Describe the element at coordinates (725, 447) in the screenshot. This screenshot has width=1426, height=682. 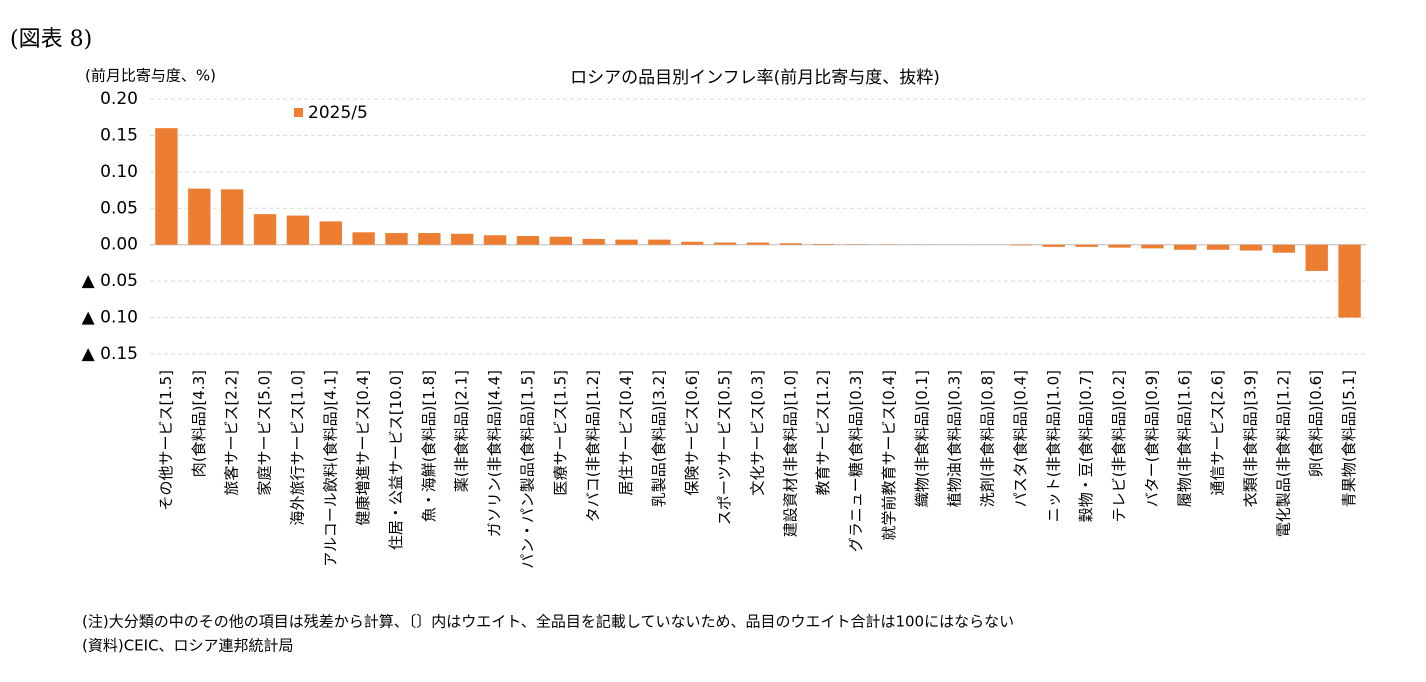
I see `x-tick-label: スポーツサービス[0.5]` at that location.